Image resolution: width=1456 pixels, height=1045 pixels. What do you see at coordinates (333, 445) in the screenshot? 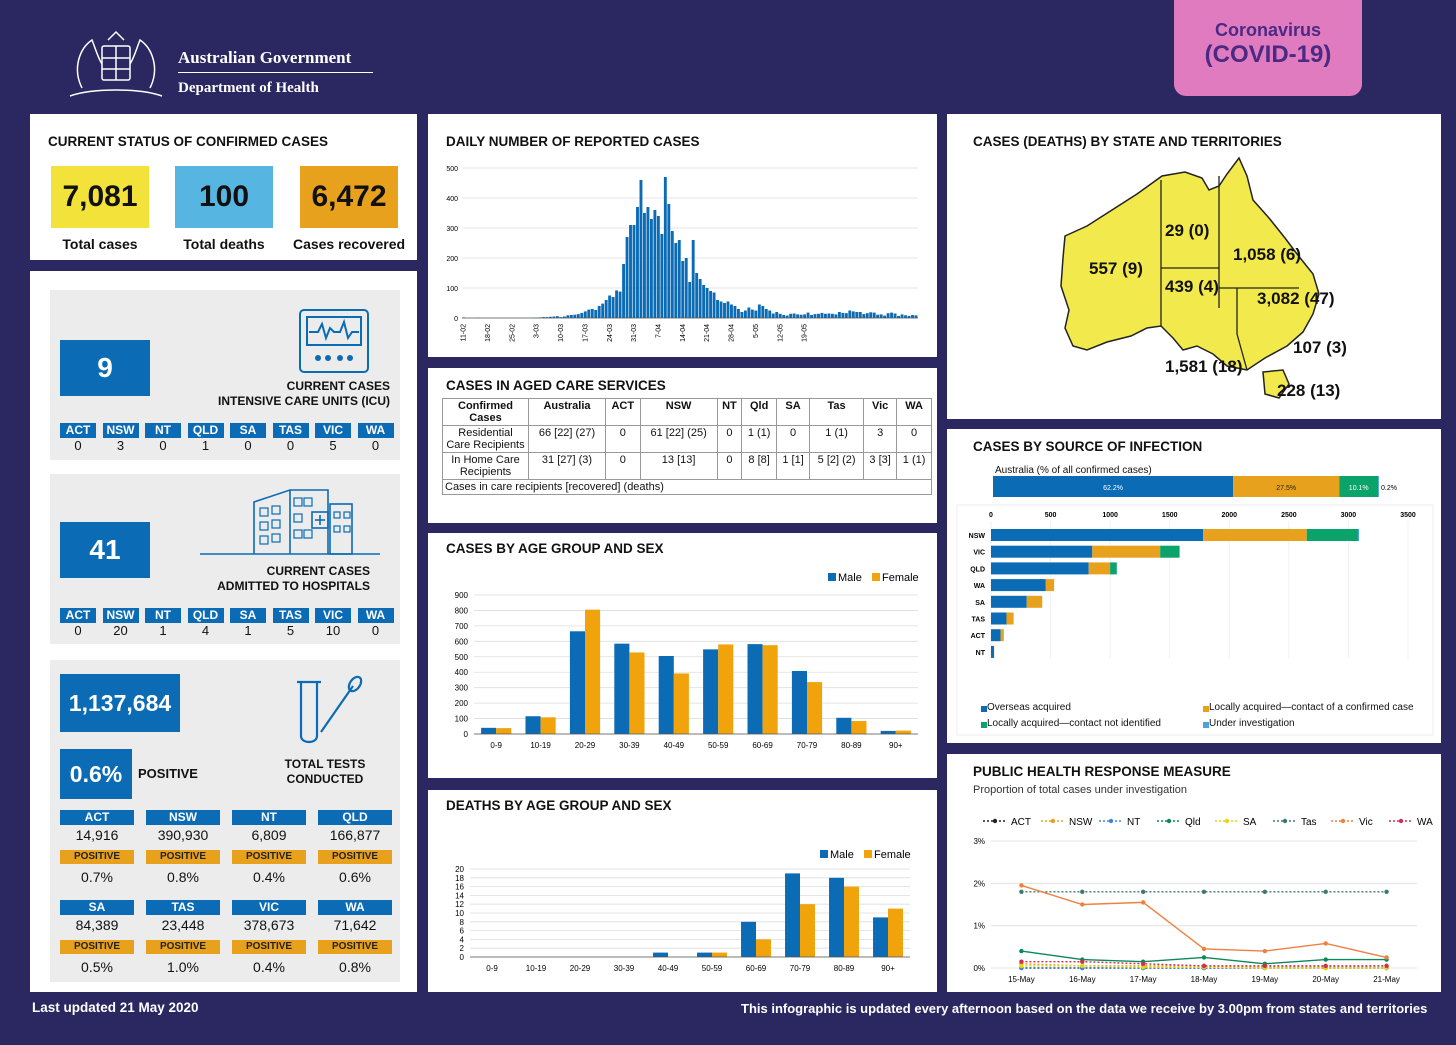
I see `state-value-vic: 5` at bounding box center [333, 445].